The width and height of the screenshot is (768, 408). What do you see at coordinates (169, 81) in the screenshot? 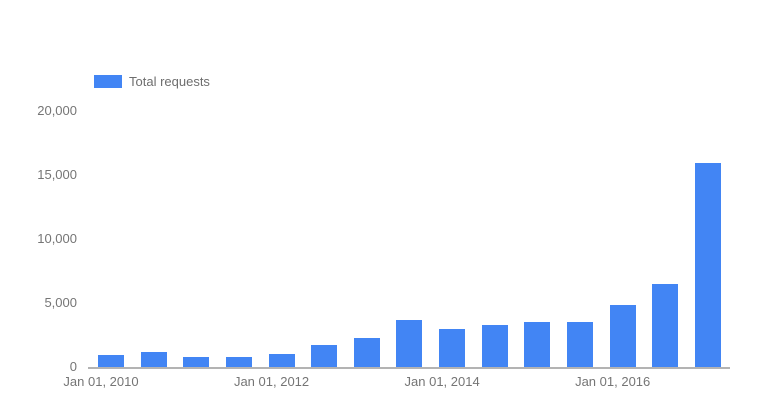
I see `legend-label: Total requests` at bounding box center [169, 81].